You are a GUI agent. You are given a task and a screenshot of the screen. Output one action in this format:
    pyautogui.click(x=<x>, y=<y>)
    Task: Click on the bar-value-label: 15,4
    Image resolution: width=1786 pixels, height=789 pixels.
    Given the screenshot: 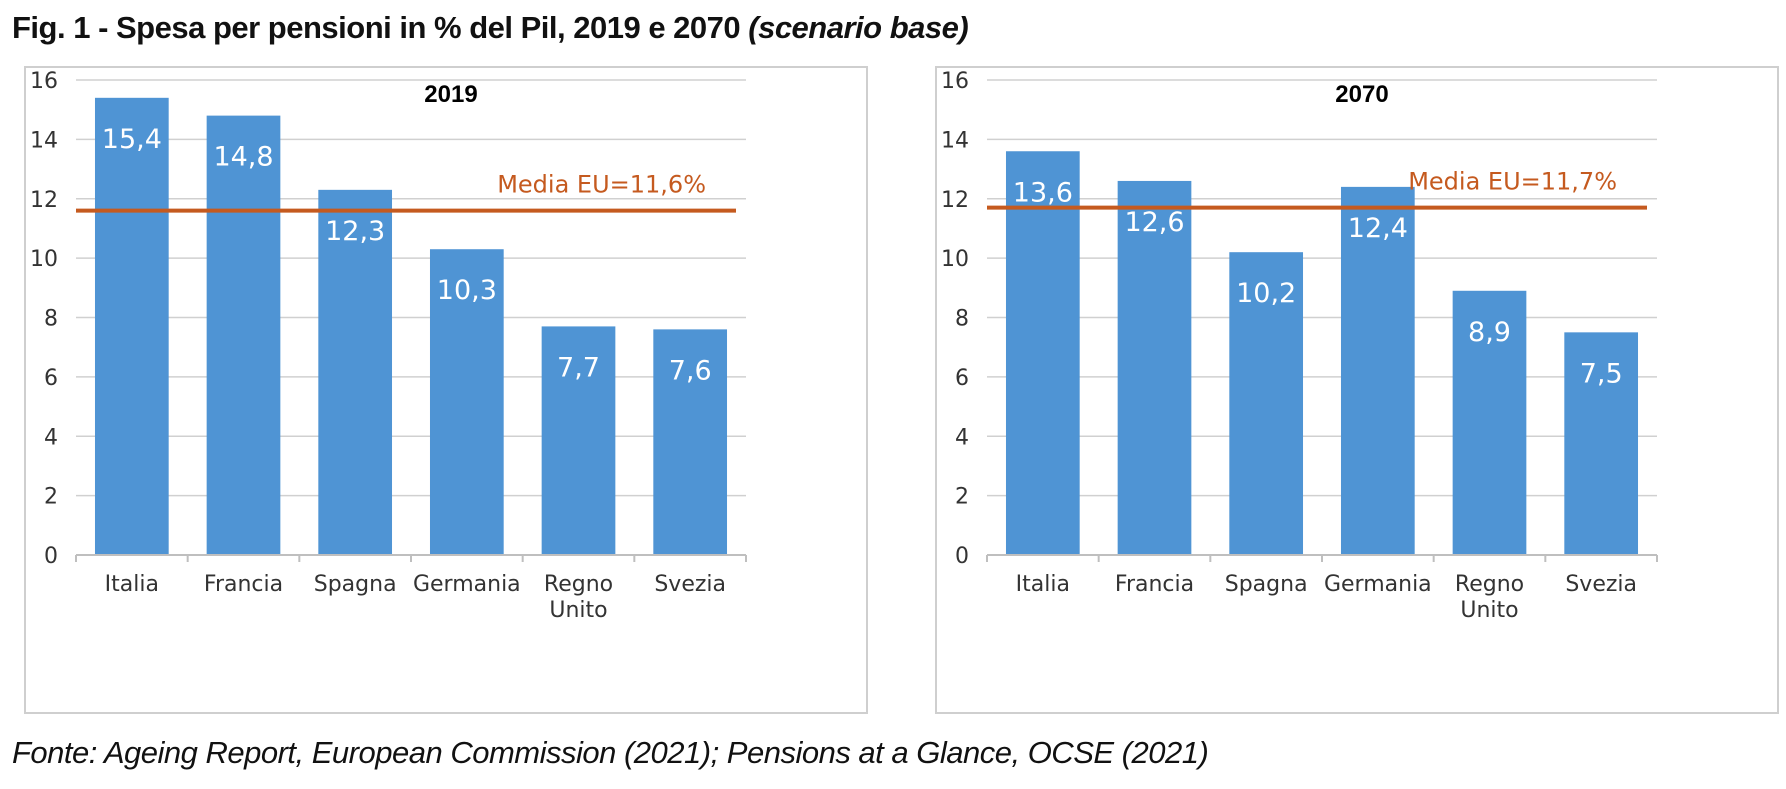 What is the action you would take?
    pyautogui.click(x=132, y=139)
    